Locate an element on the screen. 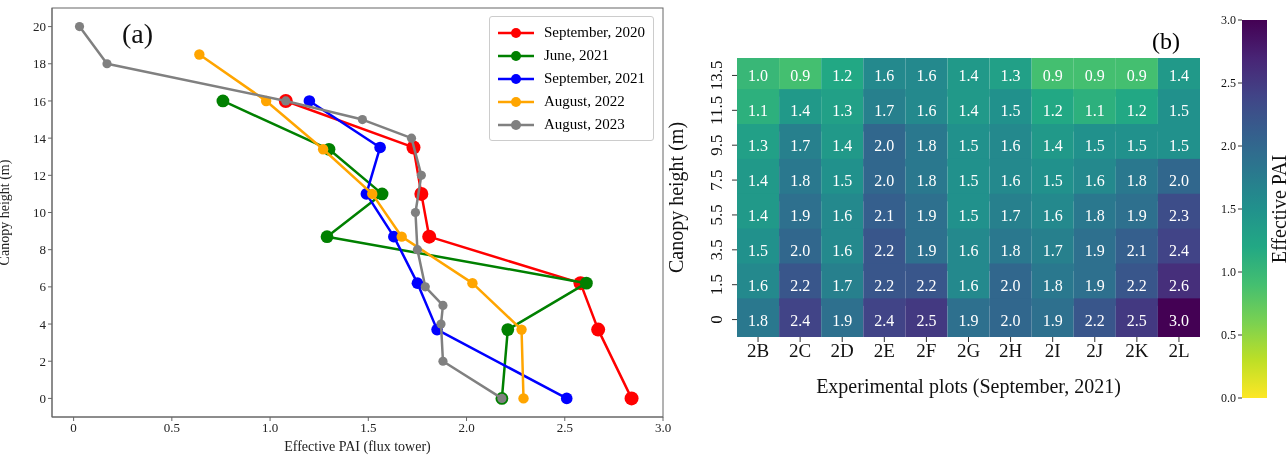 The width and height of the screenshot is (1288, 457). y-tick-label: 10 is located at coordinates (39, 213).